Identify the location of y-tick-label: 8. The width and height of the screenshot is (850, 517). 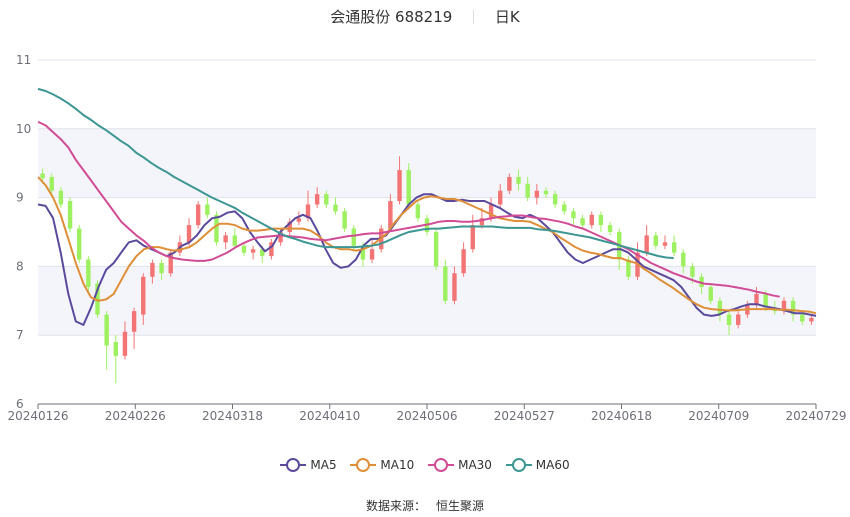
(20, 266).